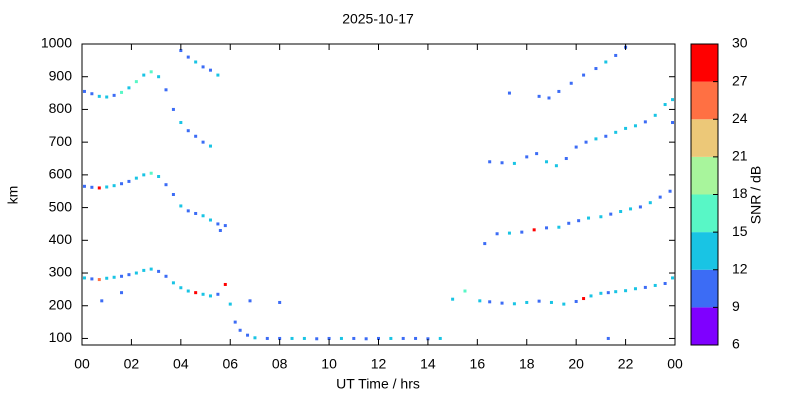 The height and width of the screenshot is (405, 800). What do you see at coordinates (576, 364) in the screenshot?
I see `x-tick-label: 20` at bounding box center [576, 364].